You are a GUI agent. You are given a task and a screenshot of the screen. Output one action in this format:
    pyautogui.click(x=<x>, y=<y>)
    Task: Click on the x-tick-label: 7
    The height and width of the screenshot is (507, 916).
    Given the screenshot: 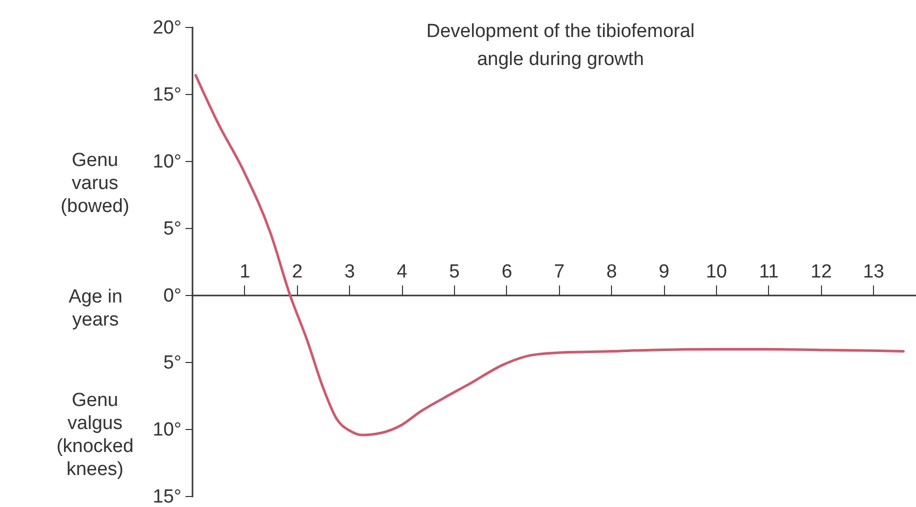 What is the action you would take?
    pyautogui.click(x=559, y=272)
    